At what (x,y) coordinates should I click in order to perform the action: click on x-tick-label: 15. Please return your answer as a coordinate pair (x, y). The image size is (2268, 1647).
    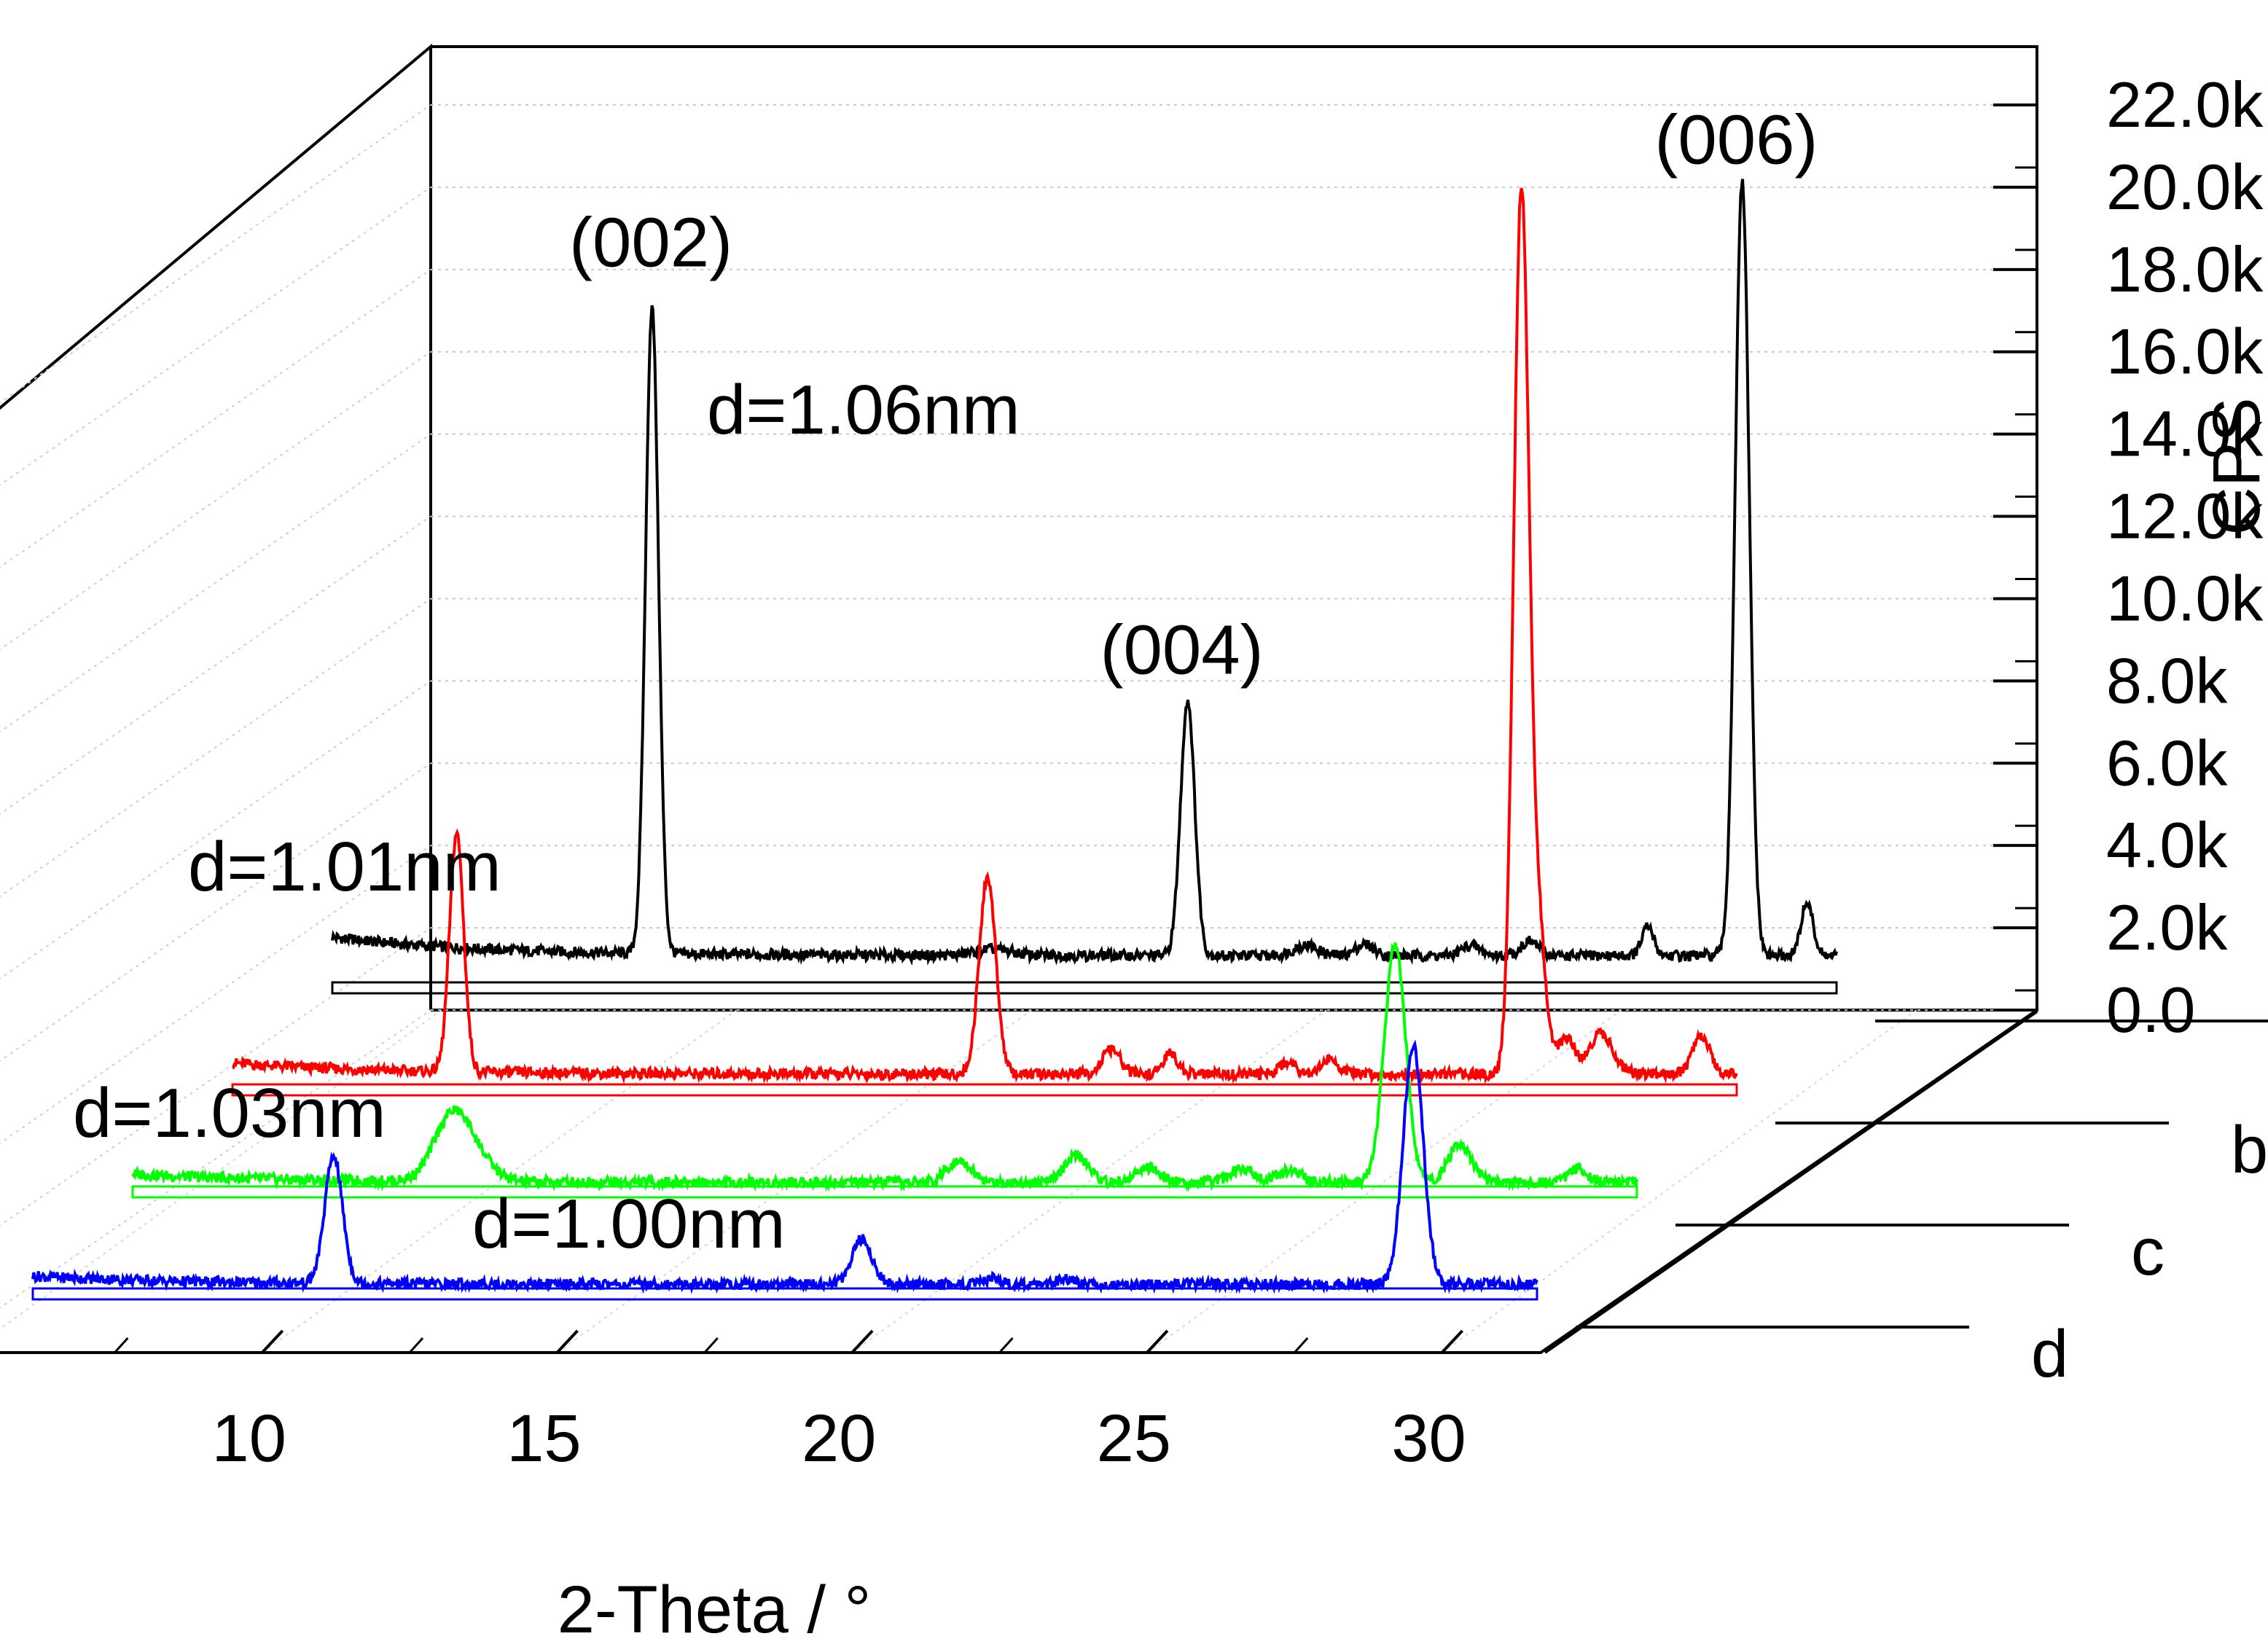
    Looking at the image, I should click on (544, 1438).